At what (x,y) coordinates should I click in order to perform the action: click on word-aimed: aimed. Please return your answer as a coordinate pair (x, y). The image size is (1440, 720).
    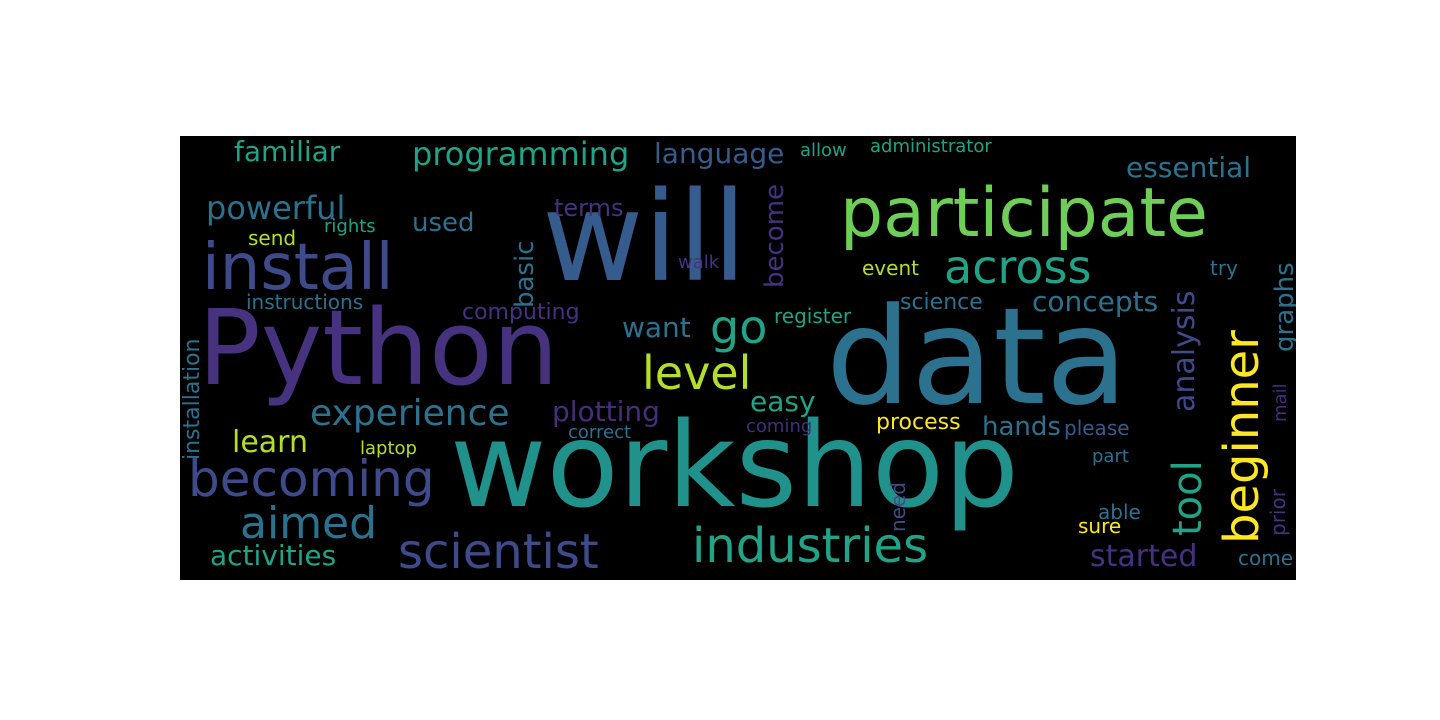
    Looking at the image, I should click on (309, 523).